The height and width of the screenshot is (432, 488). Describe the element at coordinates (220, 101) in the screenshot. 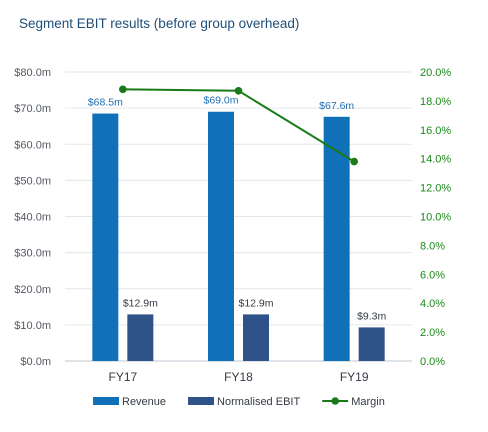

I see `revenue-data-label: $69.0m` at that location.